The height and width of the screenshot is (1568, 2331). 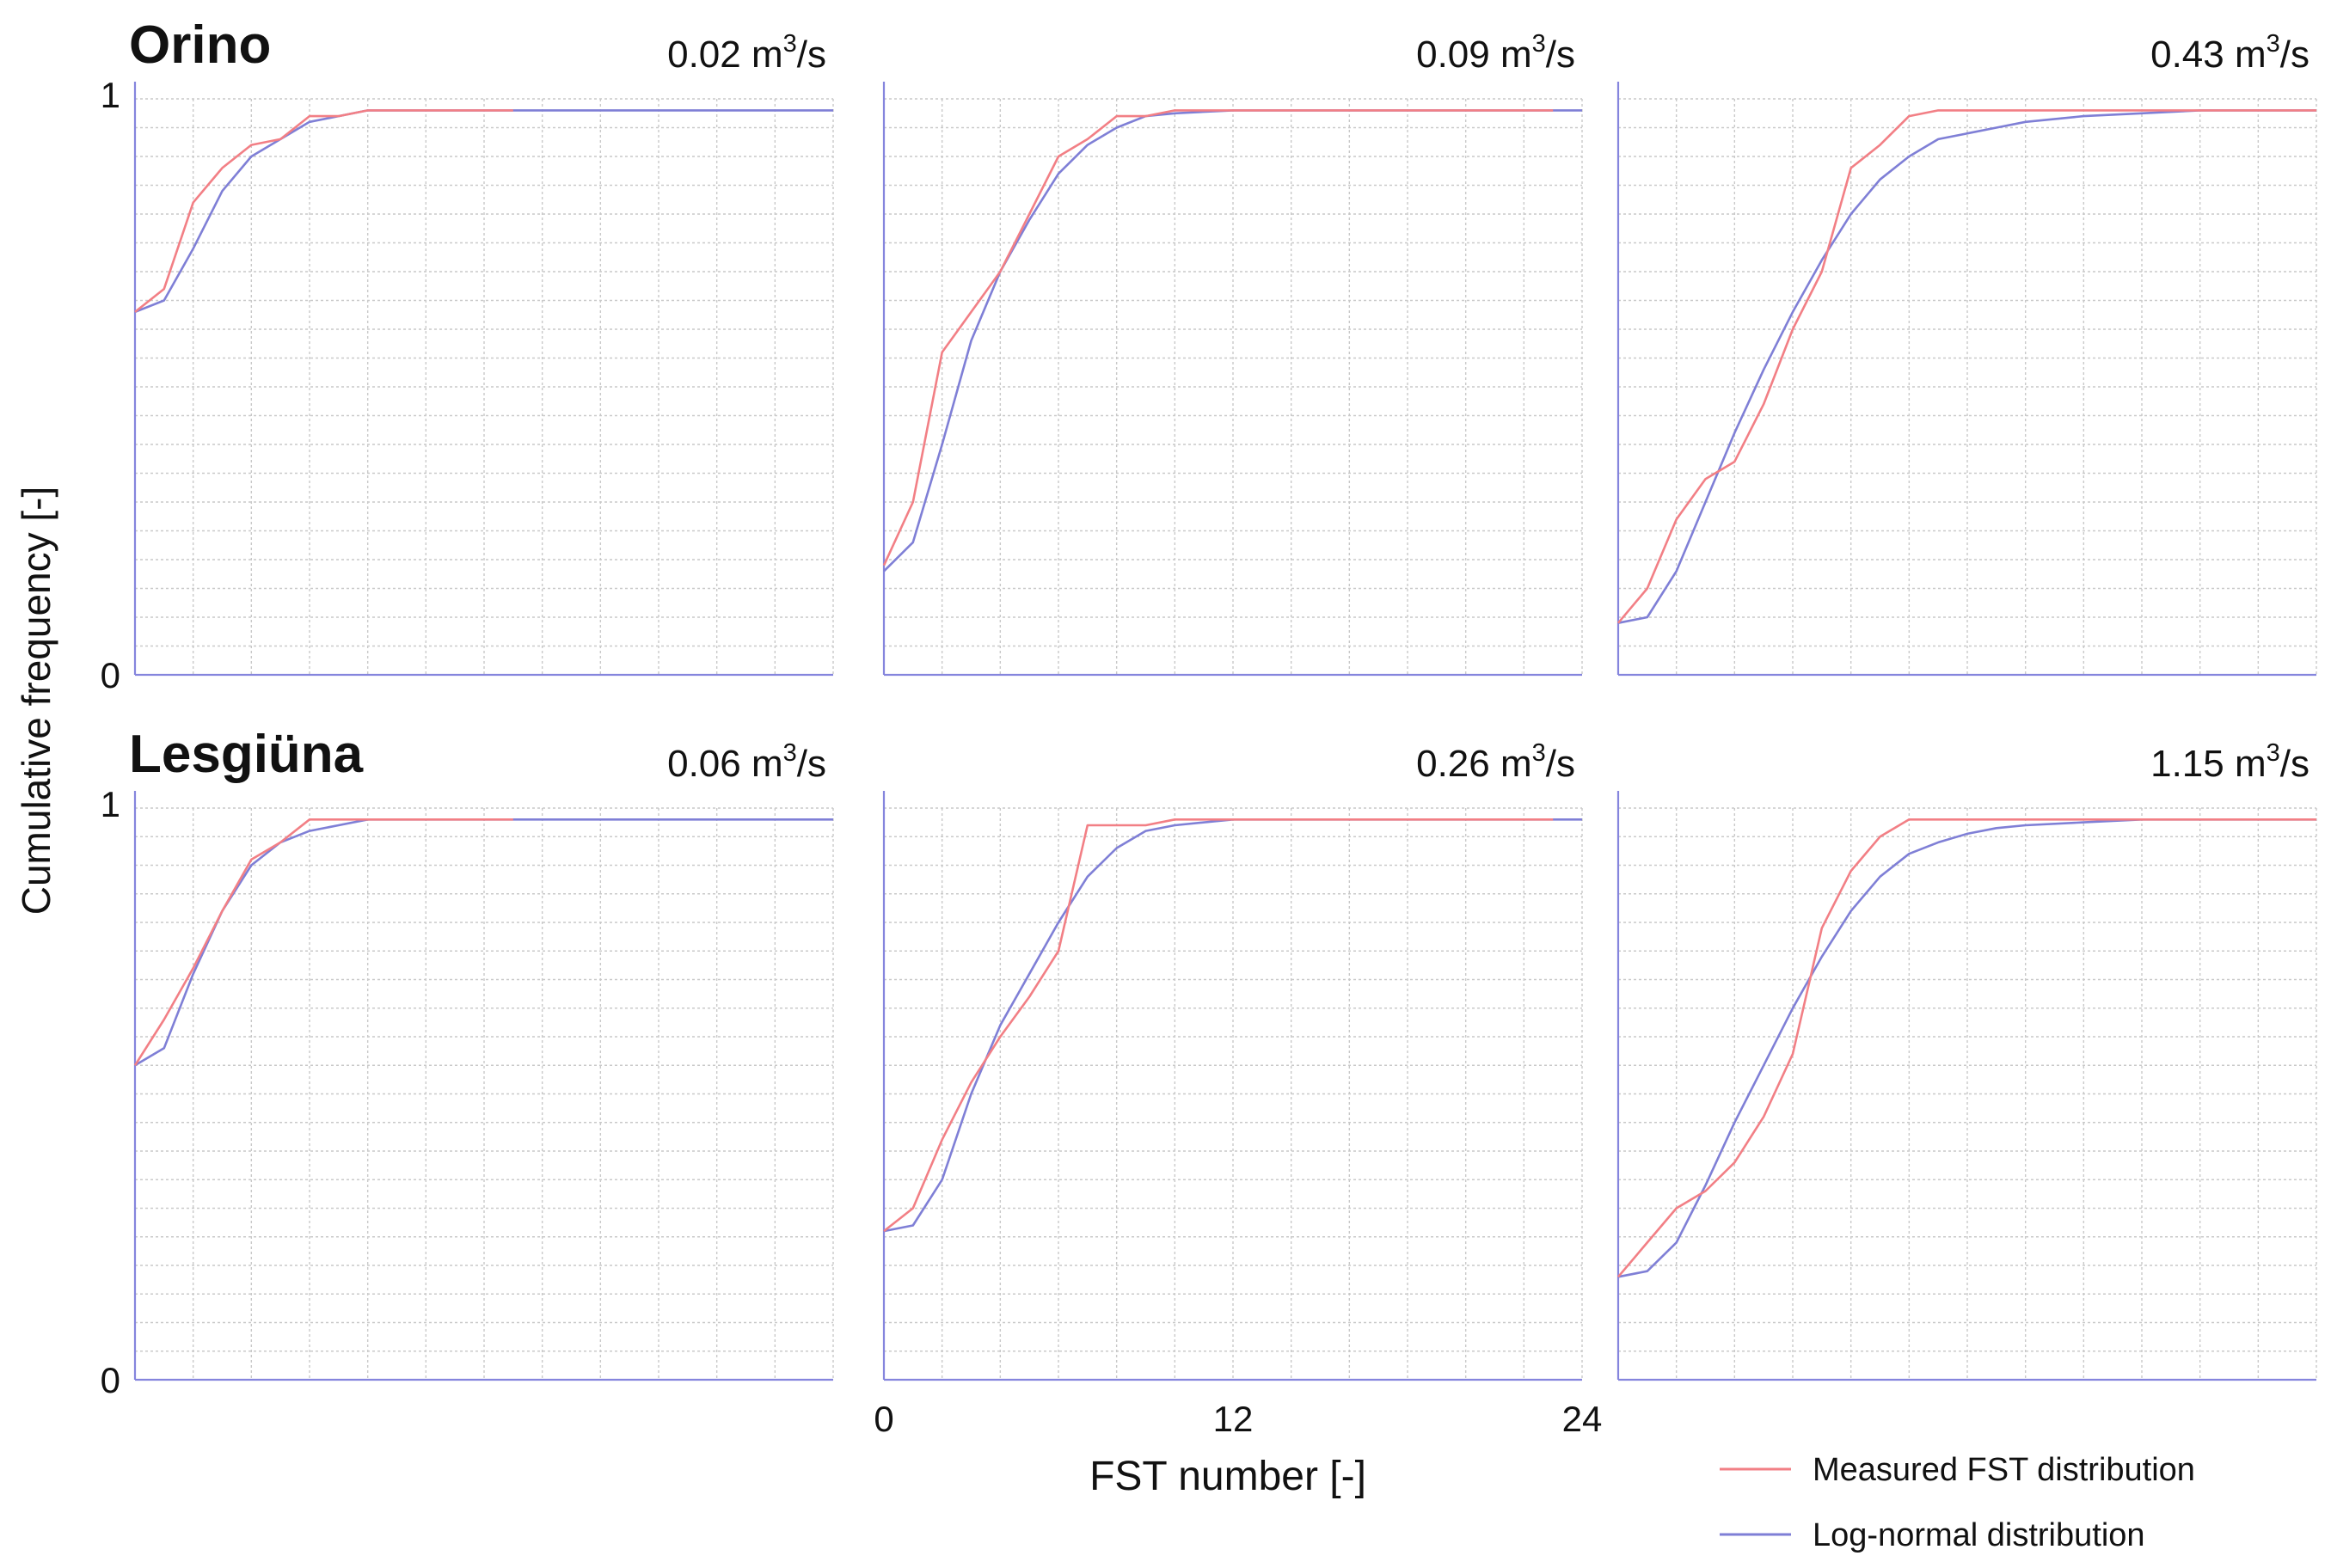 I want to click on flow-value: 0.09 m, so click(x=1474, y=55).